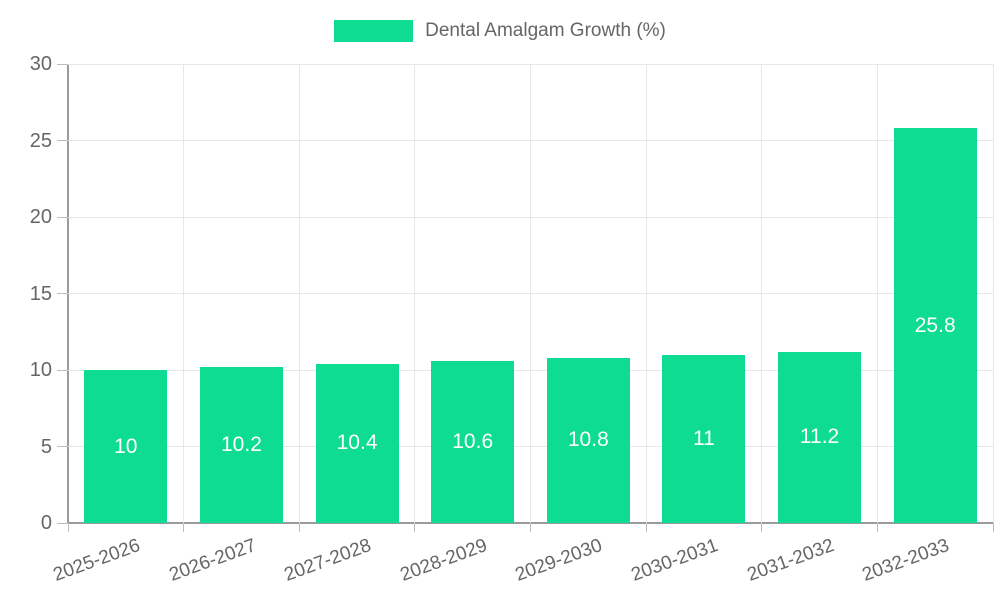 The height and width of the screenshot is (600, 1000). What do you see at coordinates (40, 293) in the screenshot?
I see `y-tick-label: 15` at bounding box center [40, 293].